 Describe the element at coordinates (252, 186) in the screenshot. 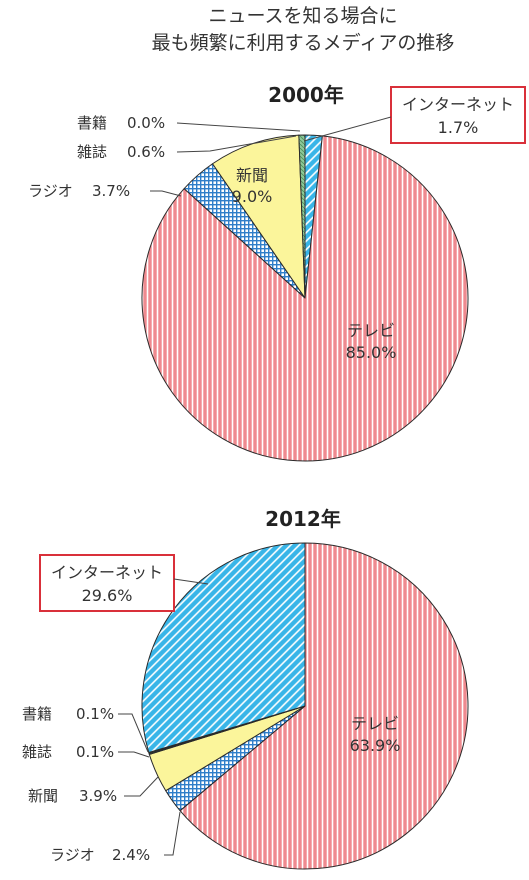

I see `label-2000-newspaper: 新聞 9.0%` at that location.